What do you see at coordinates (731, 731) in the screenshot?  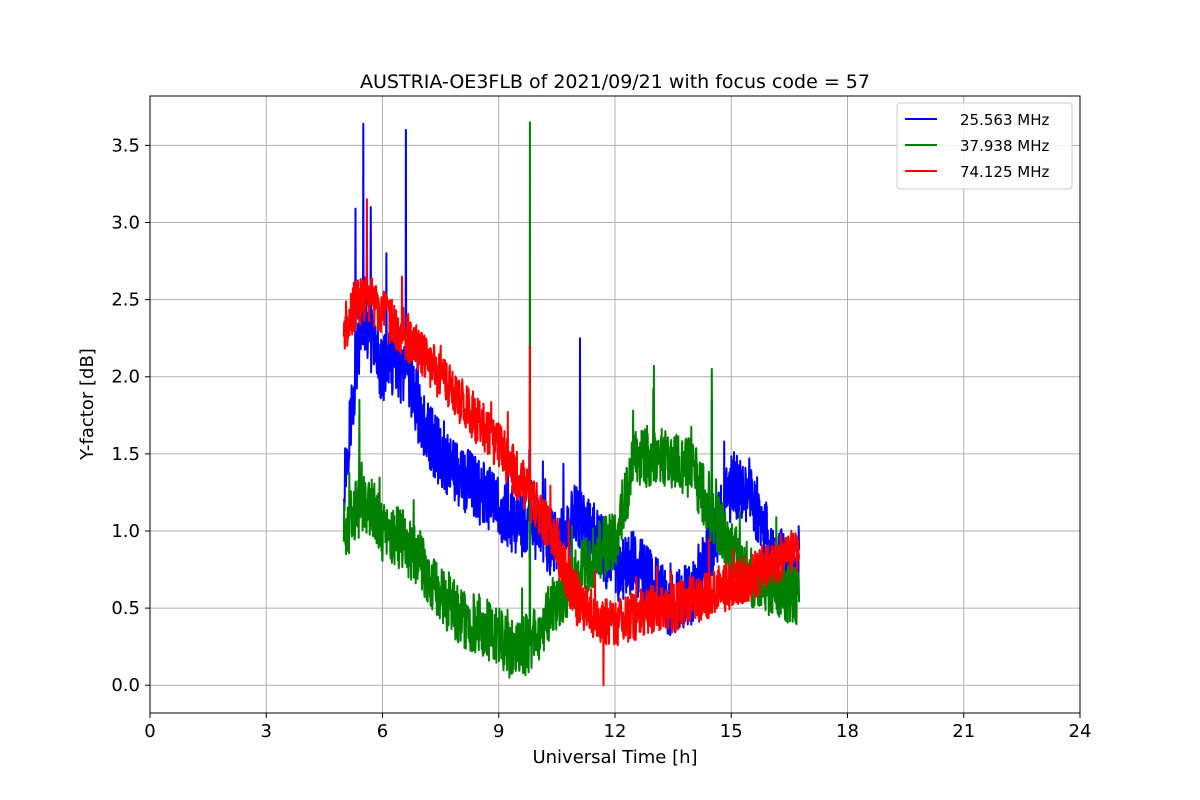 I see `x-tick-label: 15` at bounding box center [731, 731].